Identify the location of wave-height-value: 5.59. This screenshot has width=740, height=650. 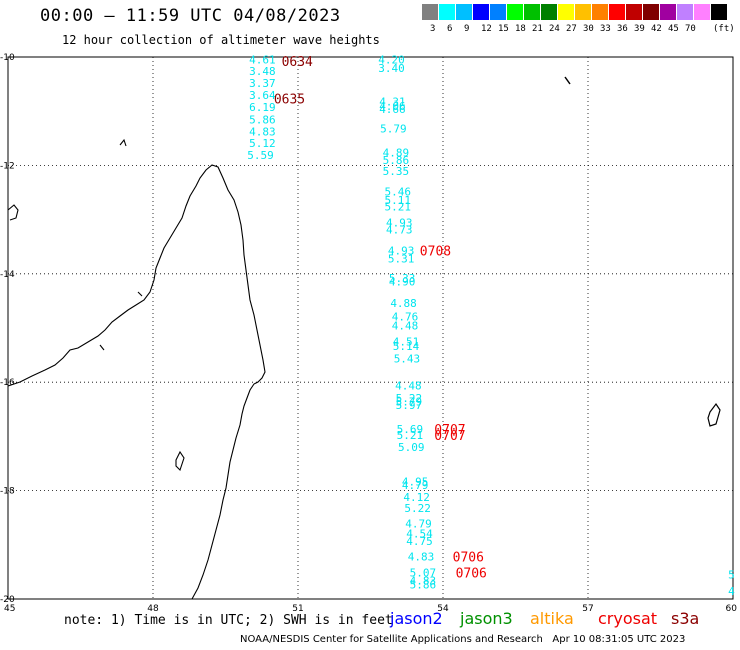
(260, 155).